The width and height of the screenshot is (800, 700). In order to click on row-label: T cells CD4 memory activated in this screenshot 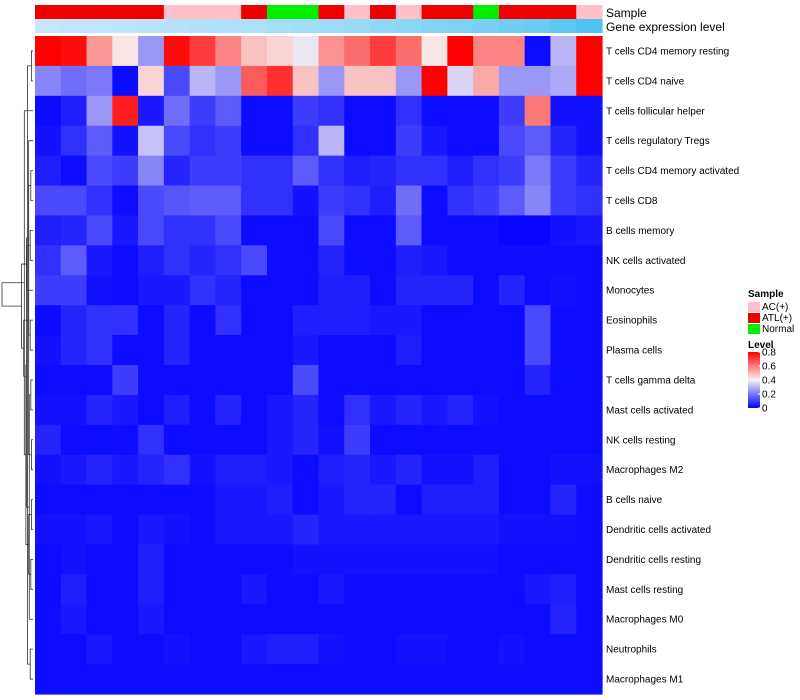, I will do `click(672, 171)`.